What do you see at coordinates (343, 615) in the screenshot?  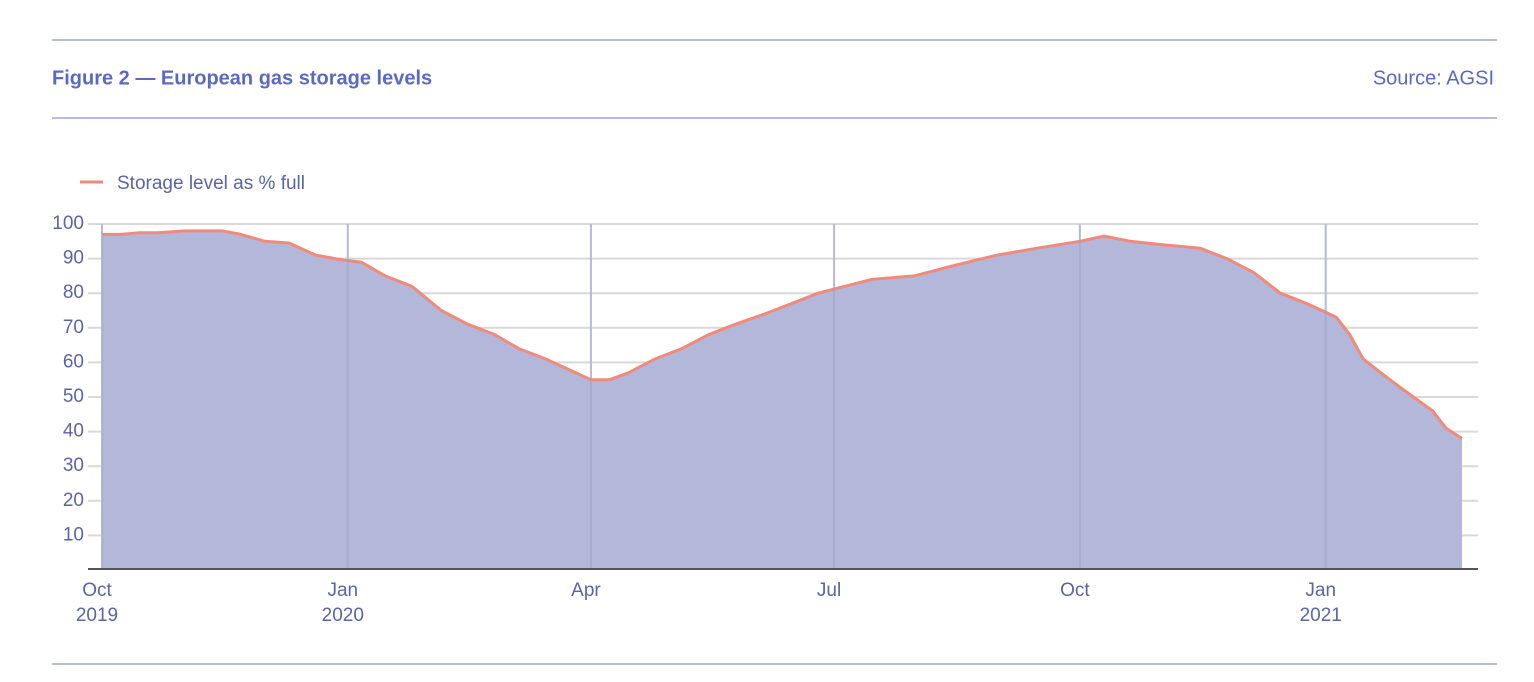 I see `x-tick-year: 2020` at bounding box center [343, 615].